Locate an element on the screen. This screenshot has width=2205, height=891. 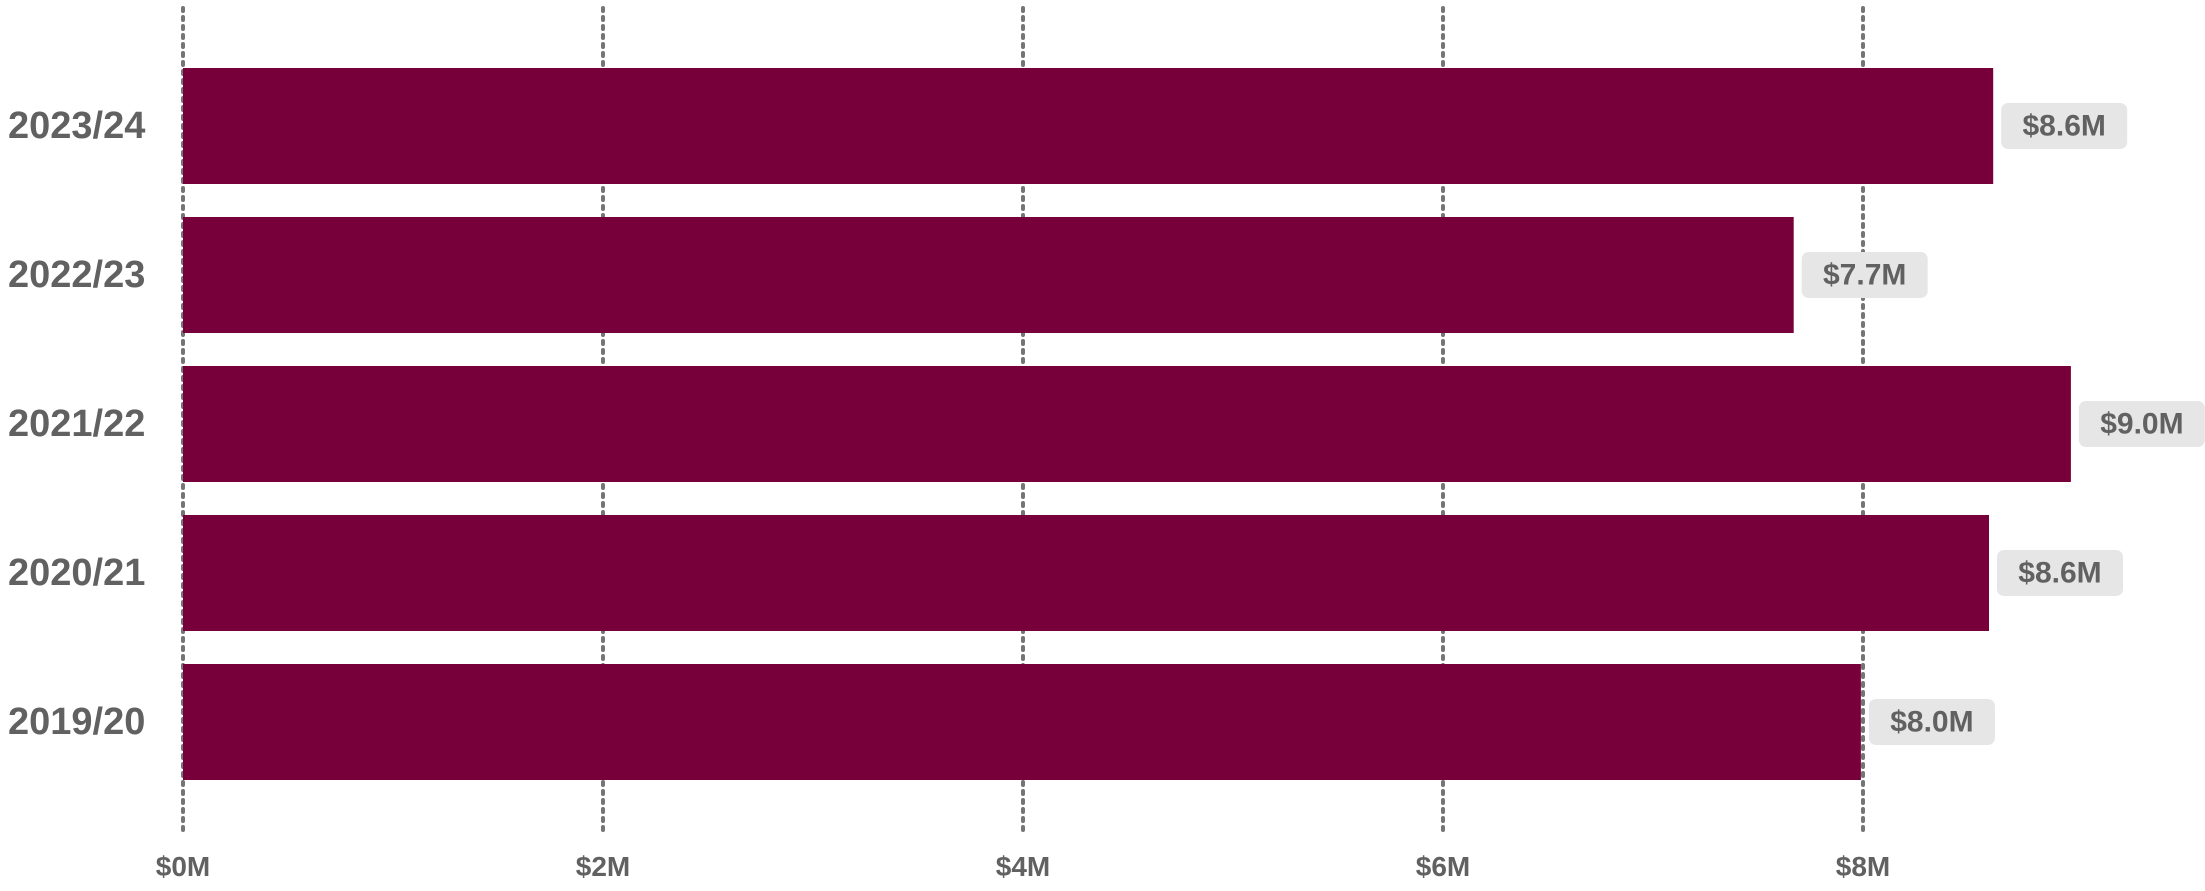
data-label: $8.0M is located at coordinates (1931, 722).